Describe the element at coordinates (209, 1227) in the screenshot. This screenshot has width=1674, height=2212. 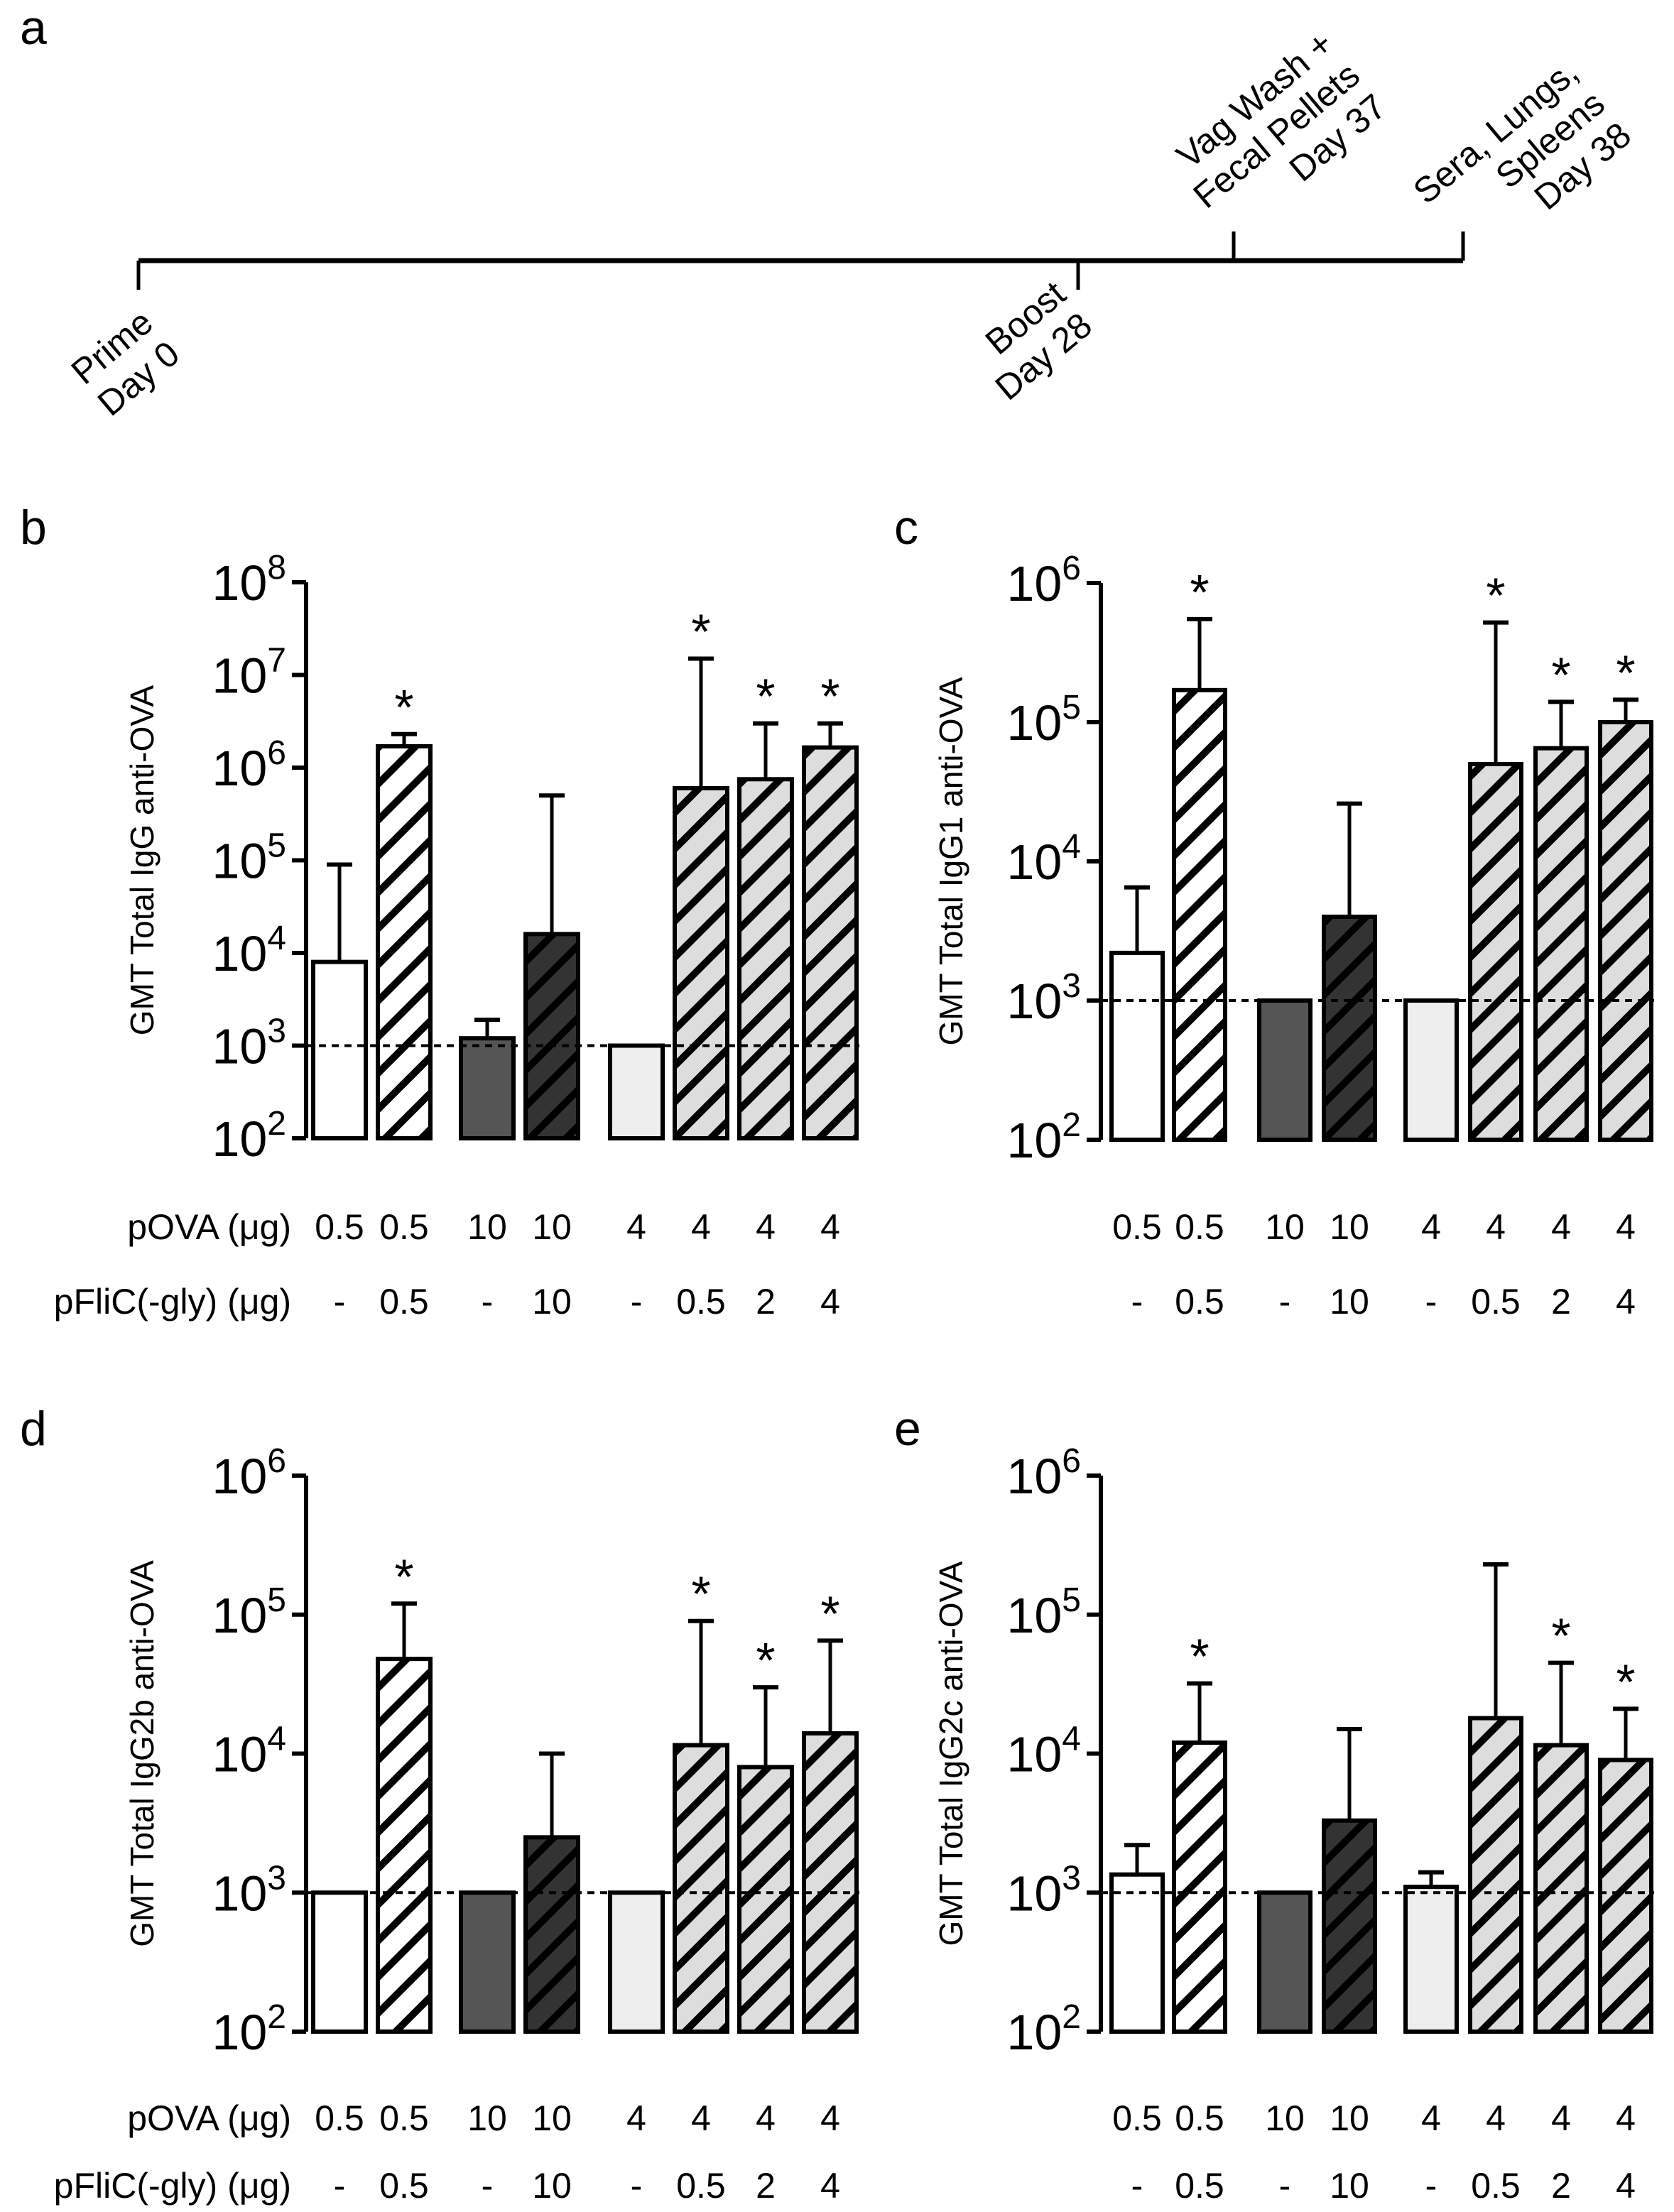
I see `povA-row-label: pOVA (μg)` at that location.